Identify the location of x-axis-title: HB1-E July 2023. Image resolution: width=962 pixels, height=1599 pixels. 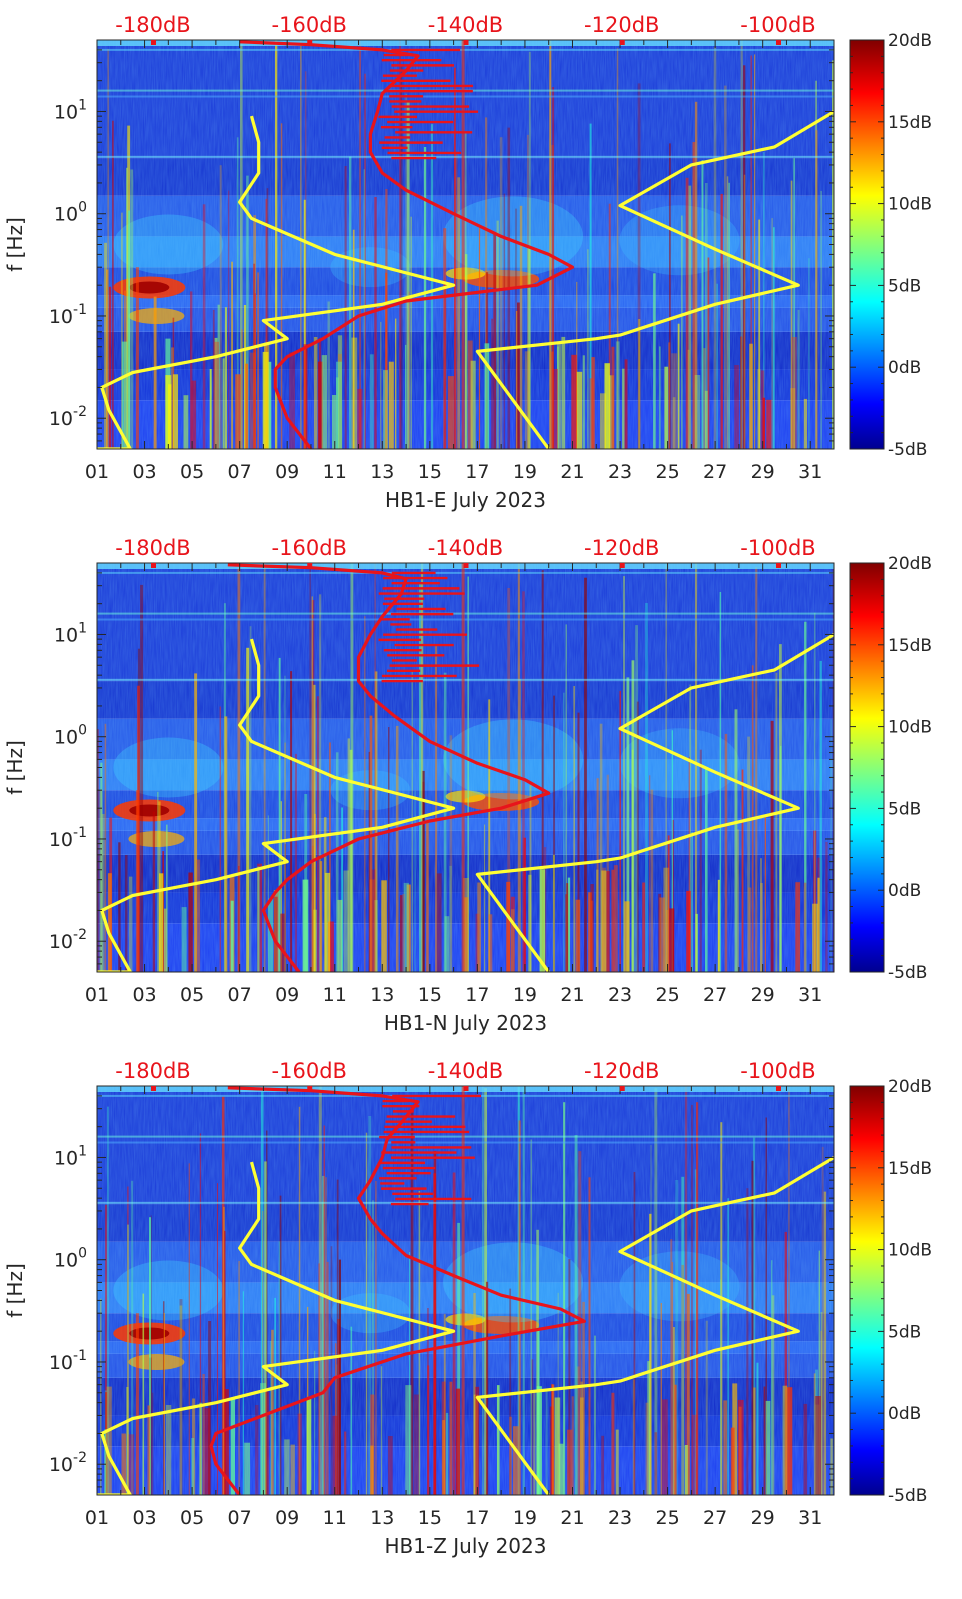
(465, 500).